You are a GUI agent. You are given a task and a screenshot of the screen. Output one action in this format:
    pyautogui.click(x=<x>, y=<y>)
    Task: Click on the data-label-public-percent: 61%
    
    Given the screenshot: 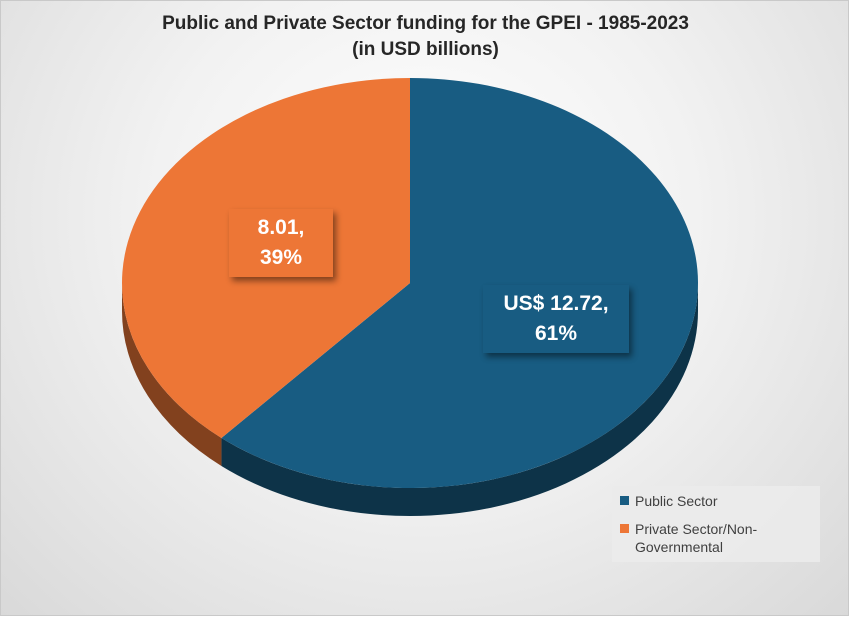 What is the action you would take?
    pyautogui.click(x=556, y=333)
    